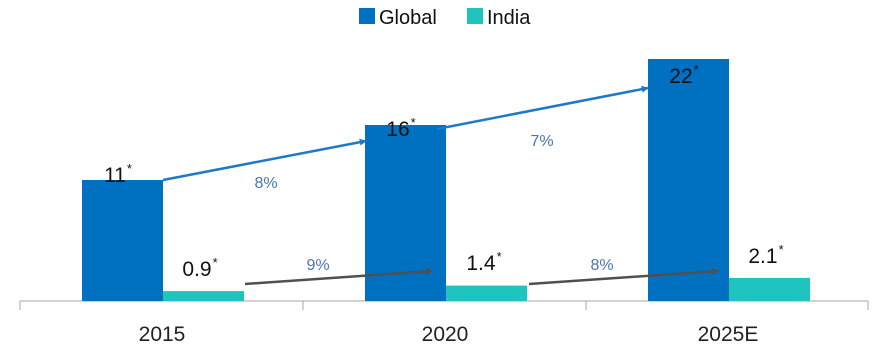 This screenshot has width=874, height=353. I want to click on legend-swatch-global, so click(367, 16).